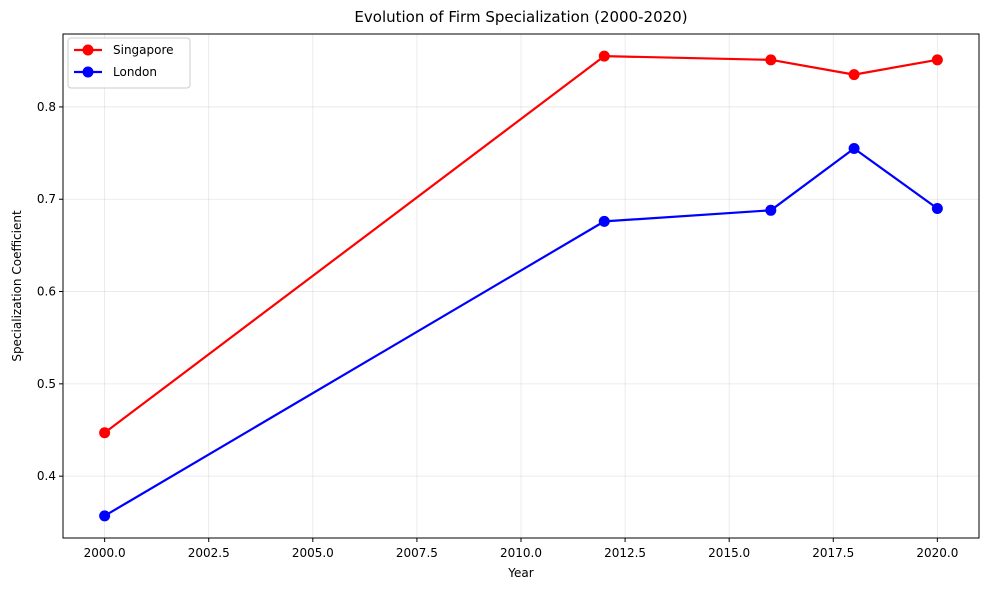  I want to click on y-tick-label: 0.5, so click(46, 384).